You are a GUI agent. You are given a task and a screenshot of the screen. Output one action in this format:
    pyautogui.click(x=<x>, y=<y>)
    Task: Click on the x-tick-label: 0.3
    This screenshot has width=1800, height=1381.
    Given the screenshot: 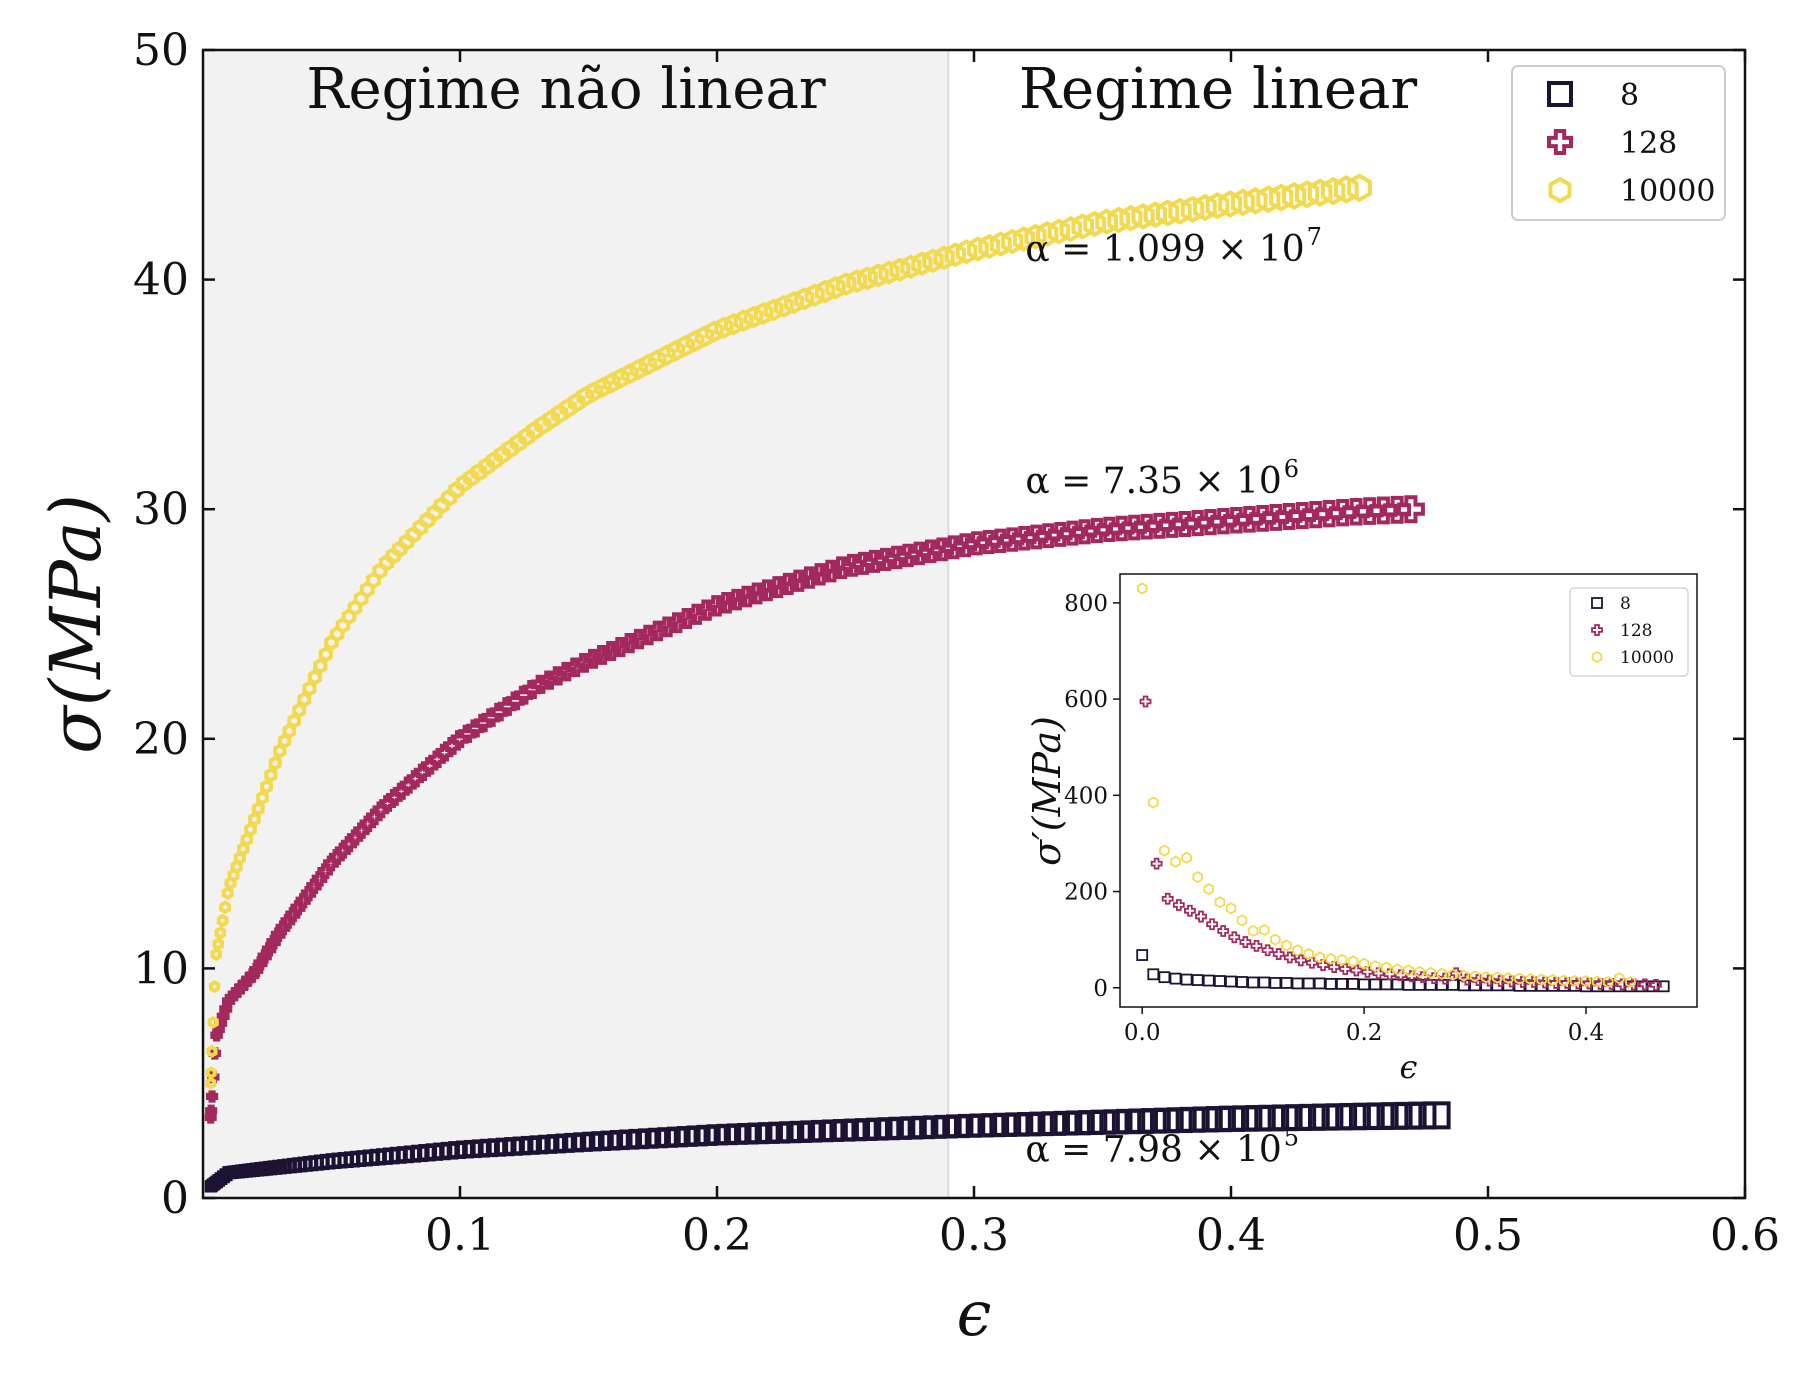 What is the action you would take?
    pyautogui.click(x=974, y=1235)
    